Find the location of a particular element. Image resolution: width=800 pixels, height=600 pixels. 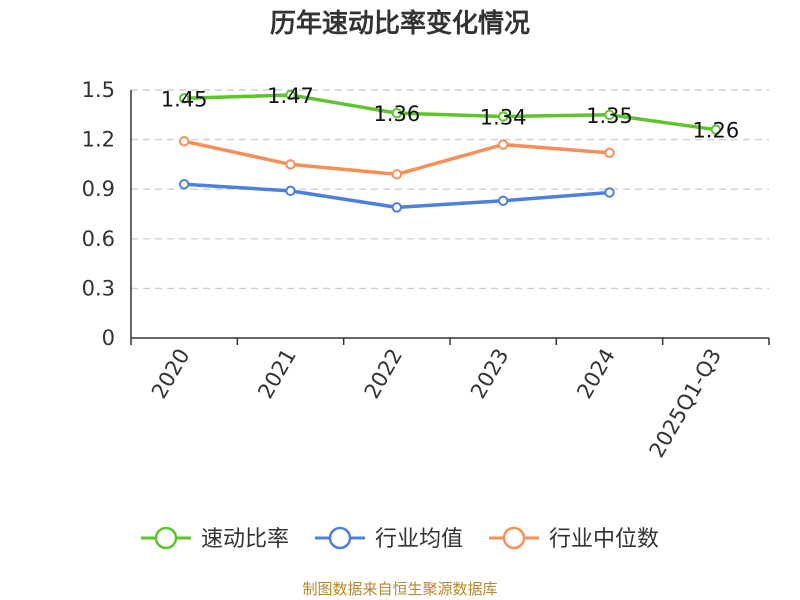

y-tick-label: 1.2 is located at coordinates (98, 140).